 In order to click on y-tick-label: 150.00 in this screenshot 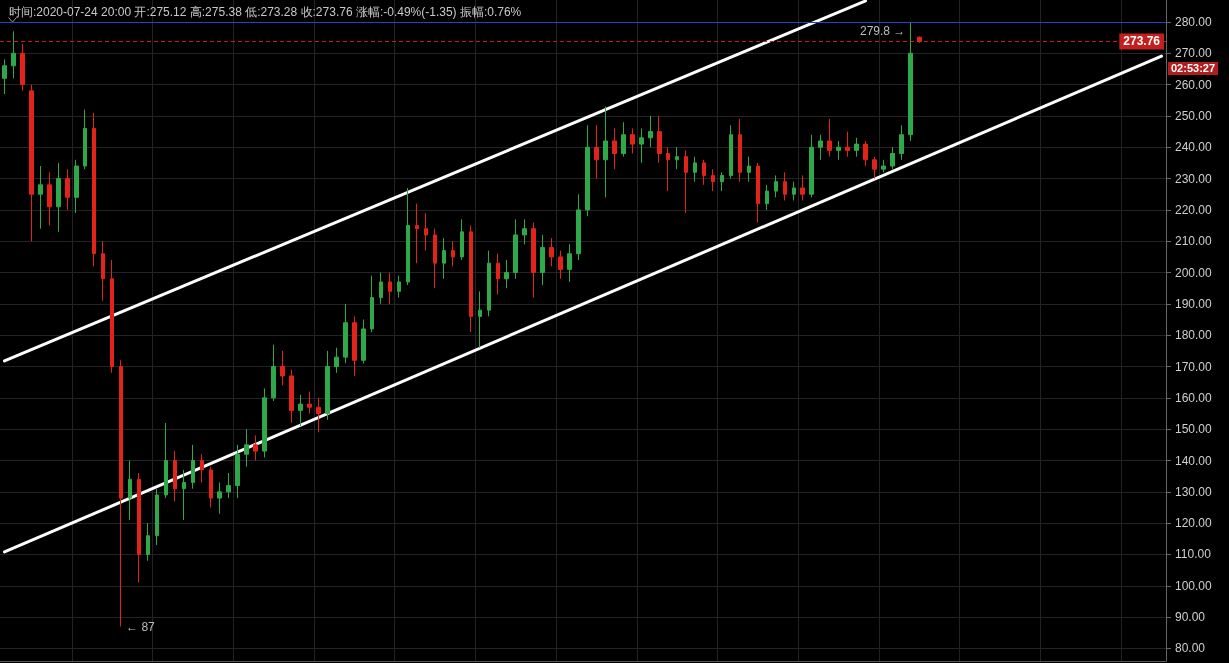, I will do `click(1194, 429)`.